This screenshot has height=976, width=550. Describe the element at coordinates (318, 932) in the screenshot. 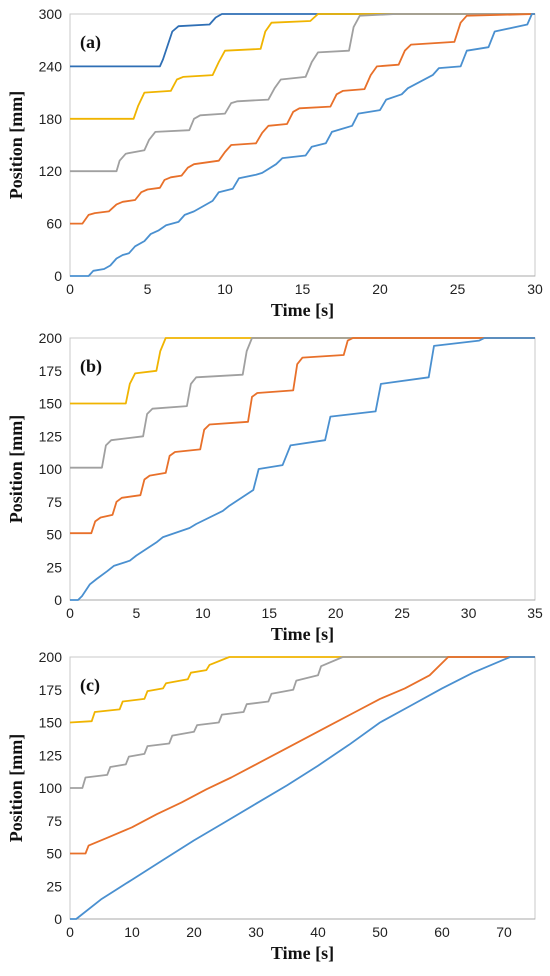

I see `x-tick-label: 40` at that location.